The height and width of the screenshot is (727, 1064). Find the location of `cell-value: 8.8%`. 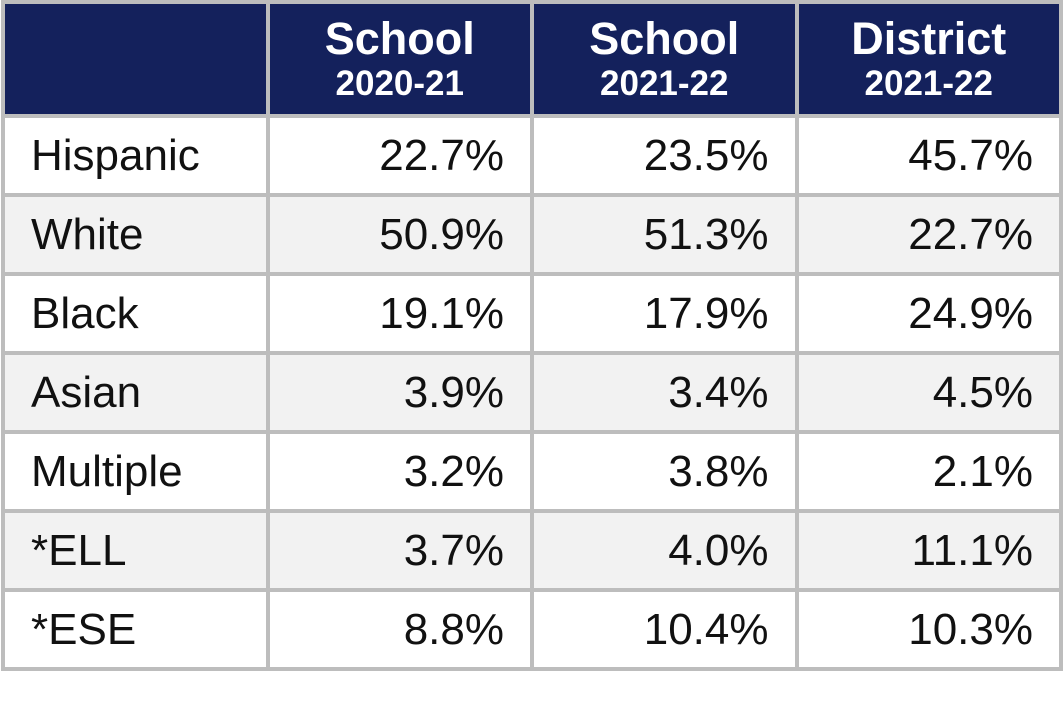

cell-value: 8.8% is located at coordinates (399, 629).